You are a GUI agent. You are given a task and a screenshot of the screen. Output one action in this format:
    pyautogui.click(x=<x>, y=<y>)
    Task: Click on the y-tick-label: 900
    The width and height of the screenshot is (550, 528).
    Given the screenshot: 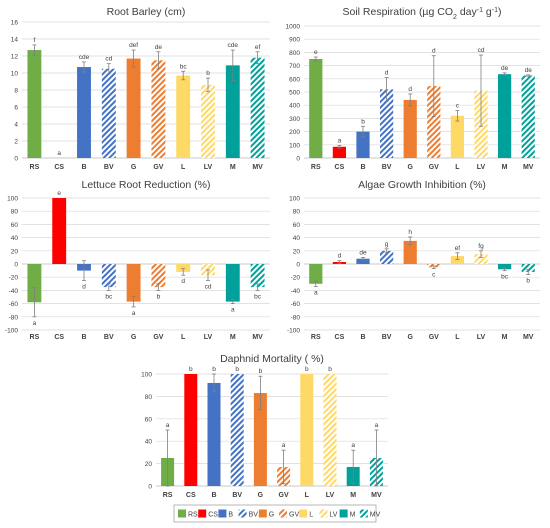 What is the action you would take?
    pyautogui.click(x=294, y=40)
    